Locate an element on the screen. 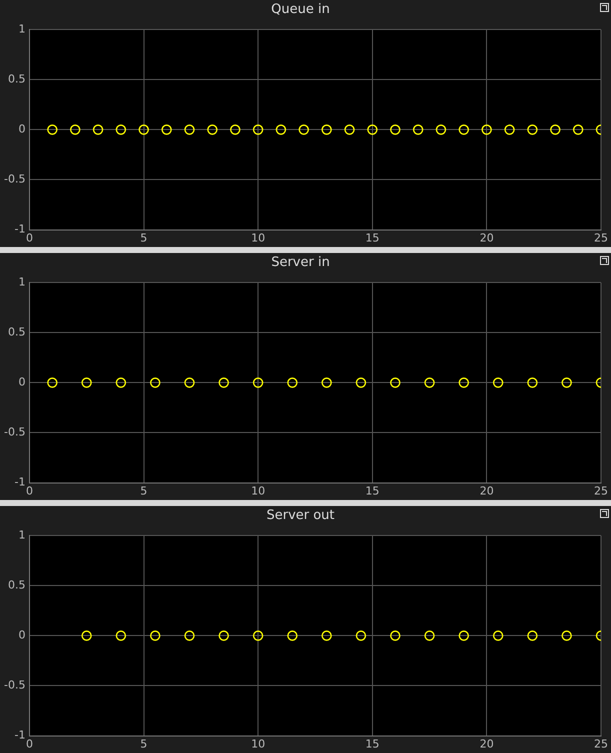 This screenshot has height=753, width=611. chart-title: Server in is located at coordinates (300, 262).